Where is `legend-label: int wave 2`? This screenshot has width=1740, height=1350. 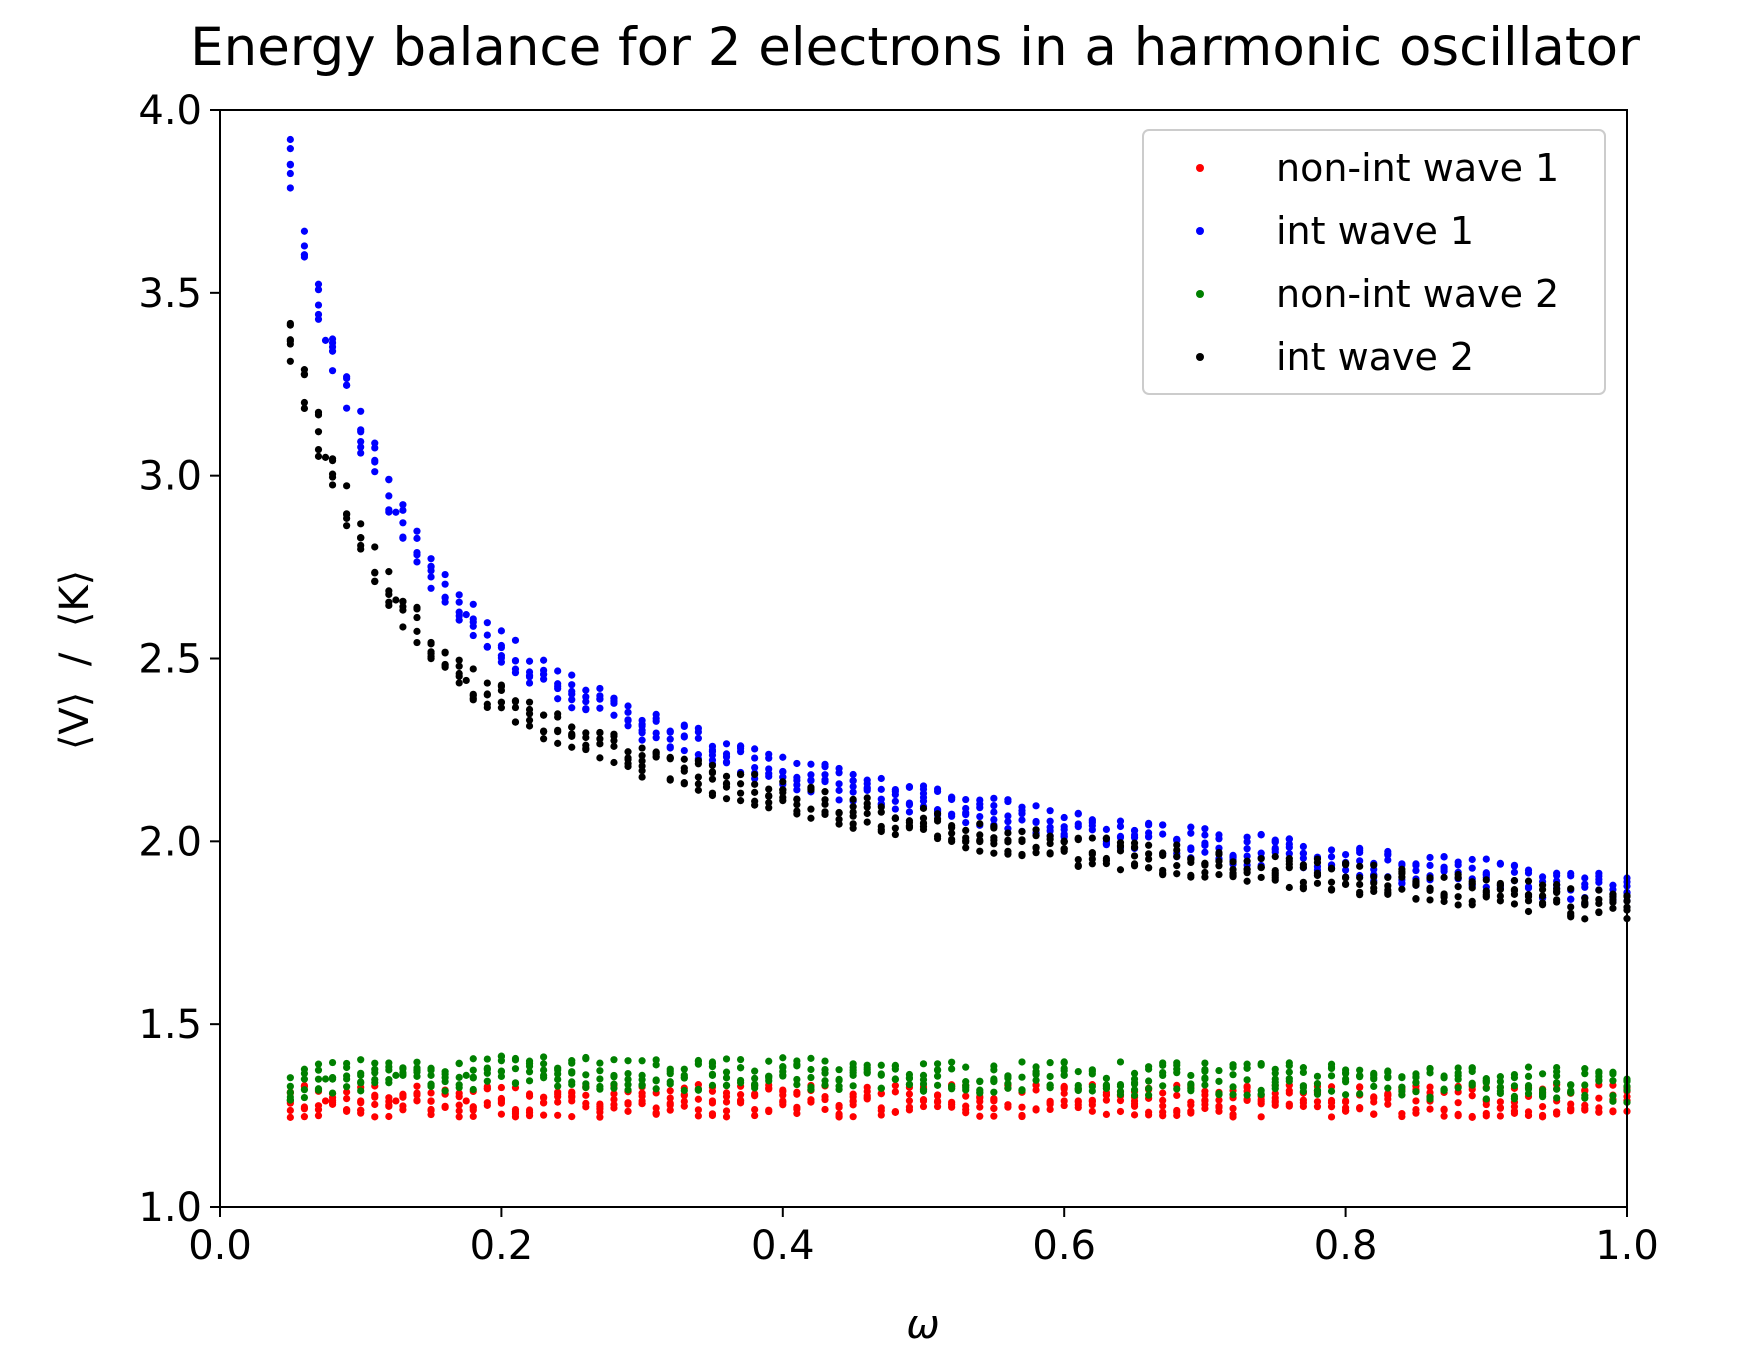
legend-label: int wave 2 is located at coordinates (1375, 357).